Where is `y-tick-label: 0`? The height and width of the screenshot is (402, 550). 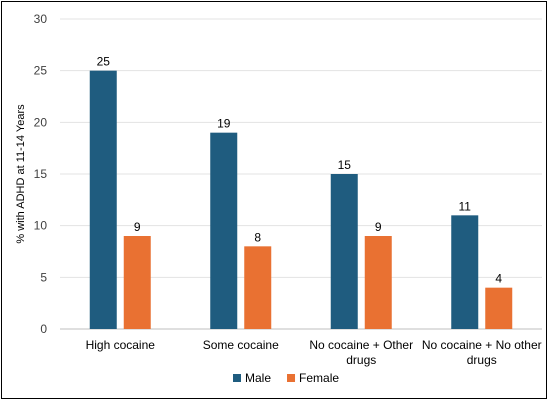 y-tick-label: 0 is located at coordinates (43, 329).